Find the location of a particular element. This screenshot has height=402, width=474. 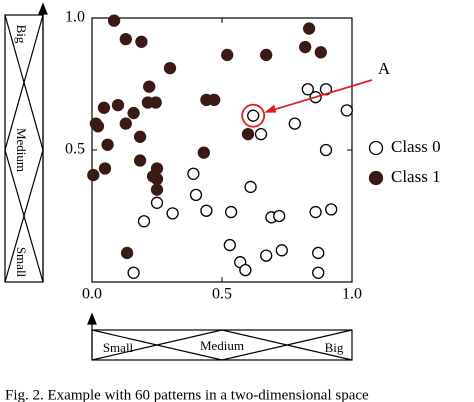

x-tick-label: 0.0 is located at coordinates (92, 294).